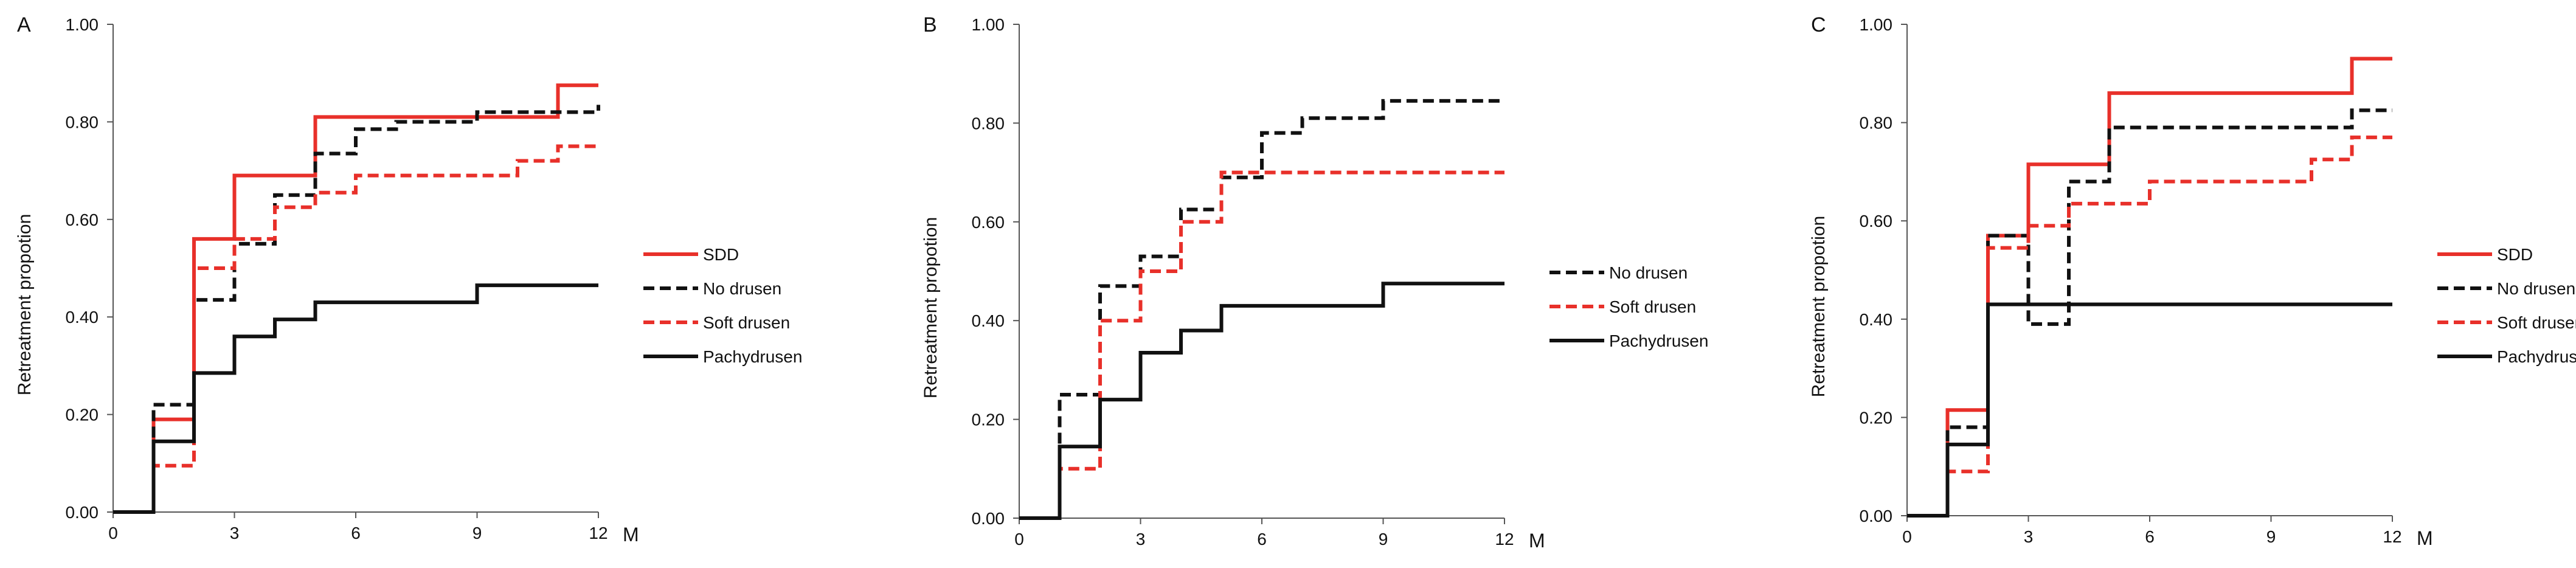  What do you see at coordinates (24, 24) in the screenshot?
I see `panel-label: A` at bounding box center [24, 24].